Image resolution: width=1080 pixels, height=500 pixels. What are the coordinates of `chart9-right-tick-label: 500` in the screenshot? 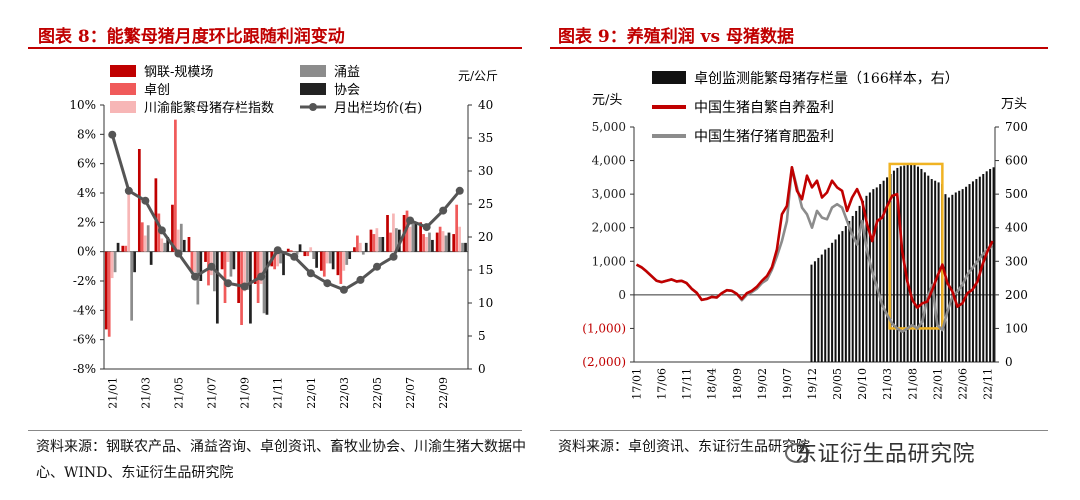 It's located at (1016, 194).